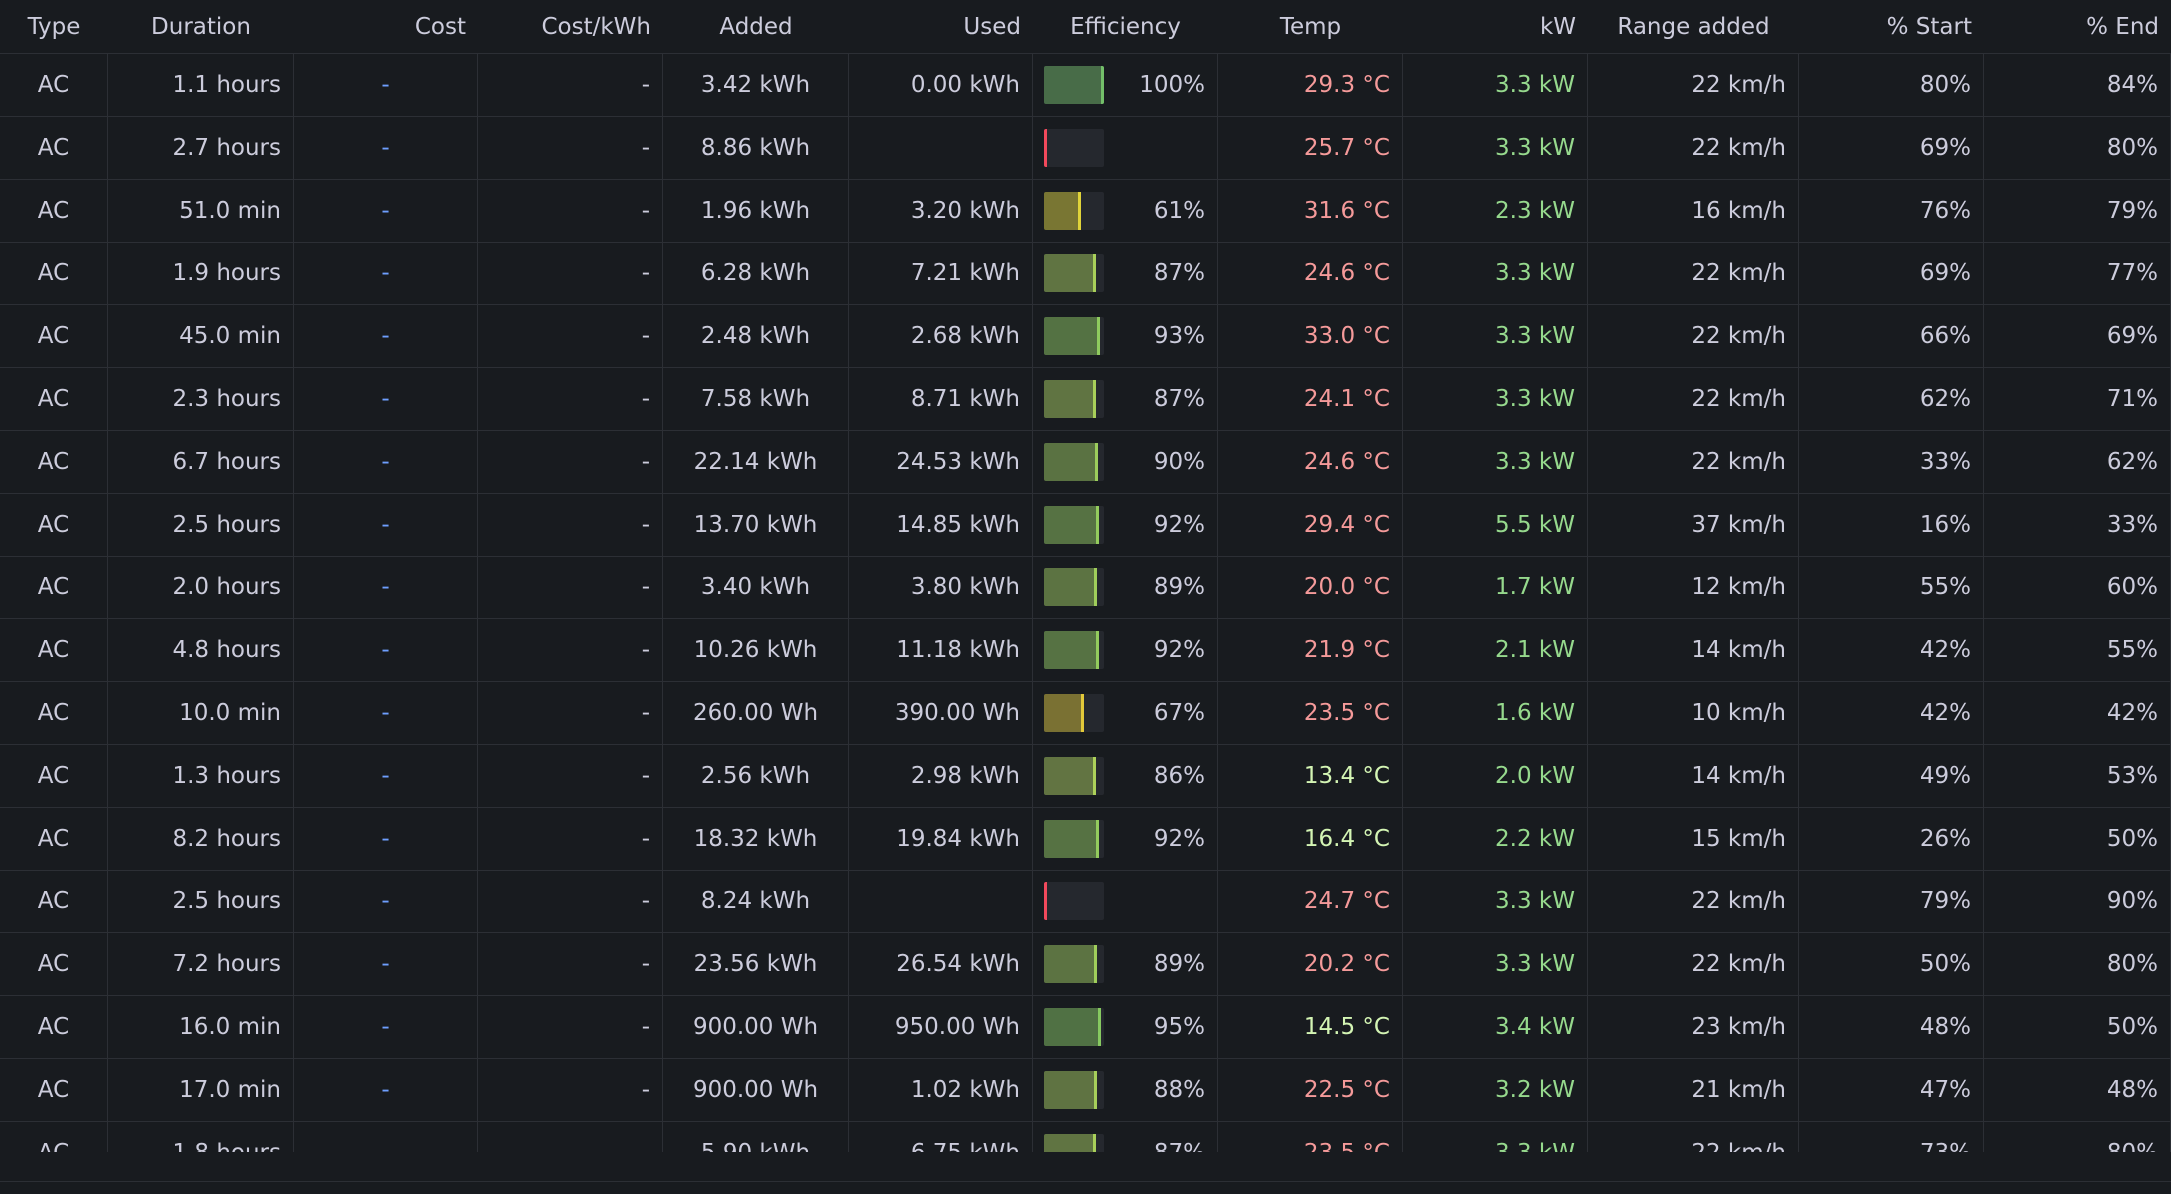 The height and width of the screenshot is (1194, 2171). What do you see at coordinates (2132, 273) in the screenshot?
I see `cell-text: 77%` at bounding box center [2132, 273].